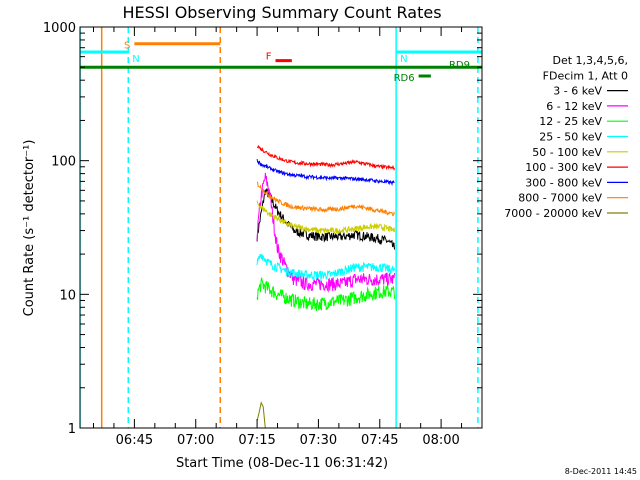  What do you see at coordinates (590, 60) in the screenshot?
I see `legend-header-line: Det 1,3,4,5,6,` at bounding box center [590, 60].